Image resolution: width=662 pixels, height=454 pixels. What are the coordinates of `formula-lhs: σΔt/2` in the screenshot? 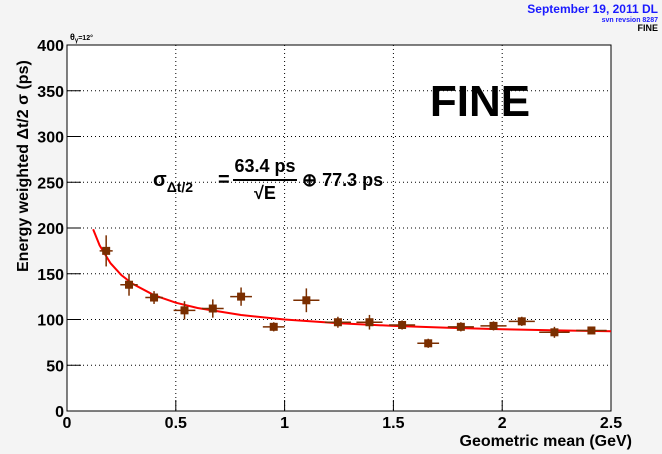 It's located at (173, 182).